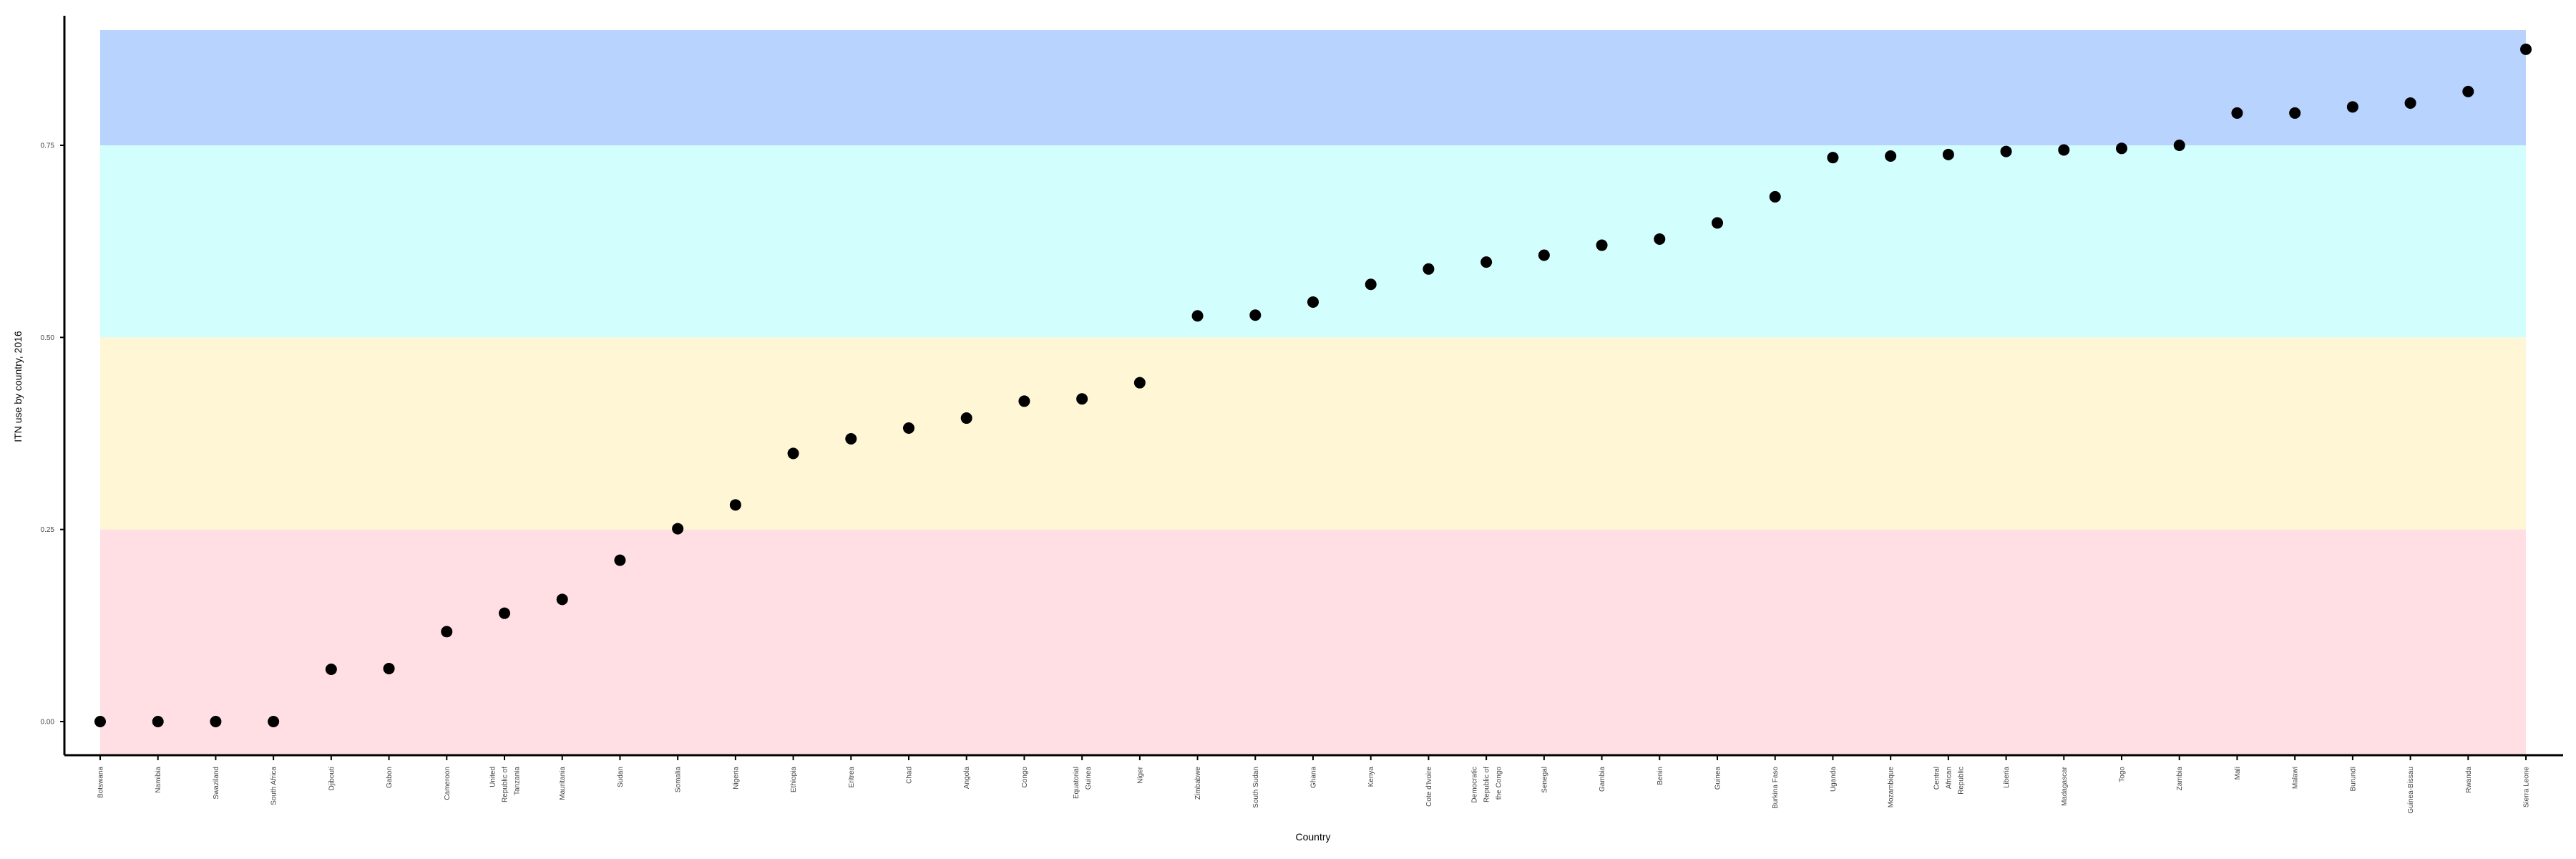 This screenshot has width=2576, height=859. What do you see at coordinates (1025, 777) in the screenshot?
I see `x-tick-label: Congo` at bounding box center [1025, 777].